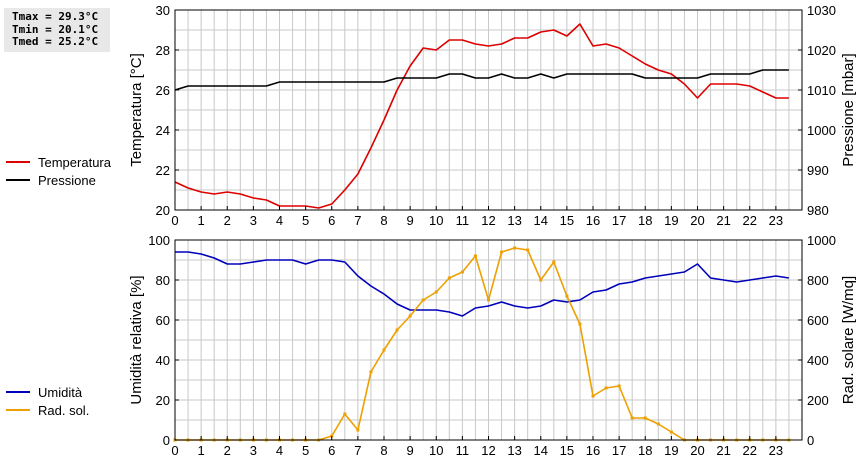  I want to click on bottom-yl-tick-label: 20, so click(163, 400).